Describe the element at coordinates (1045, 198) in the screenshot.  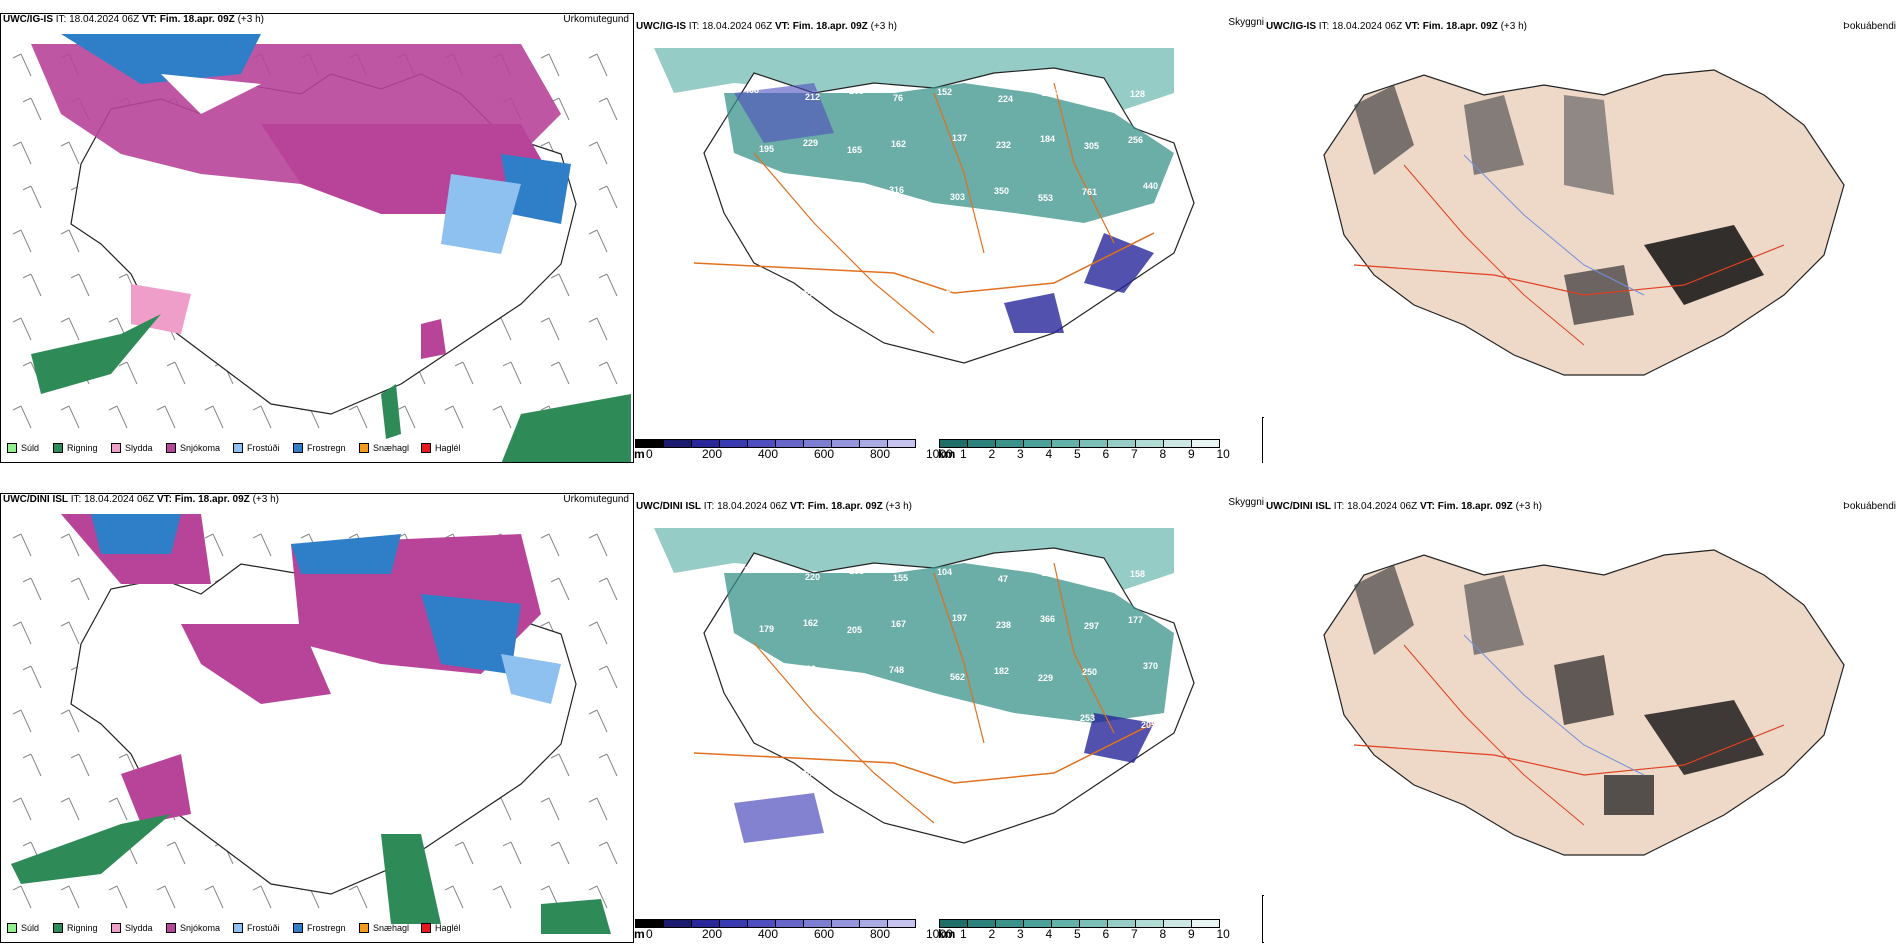
I see `ceiling-value-label: 553` at that location.